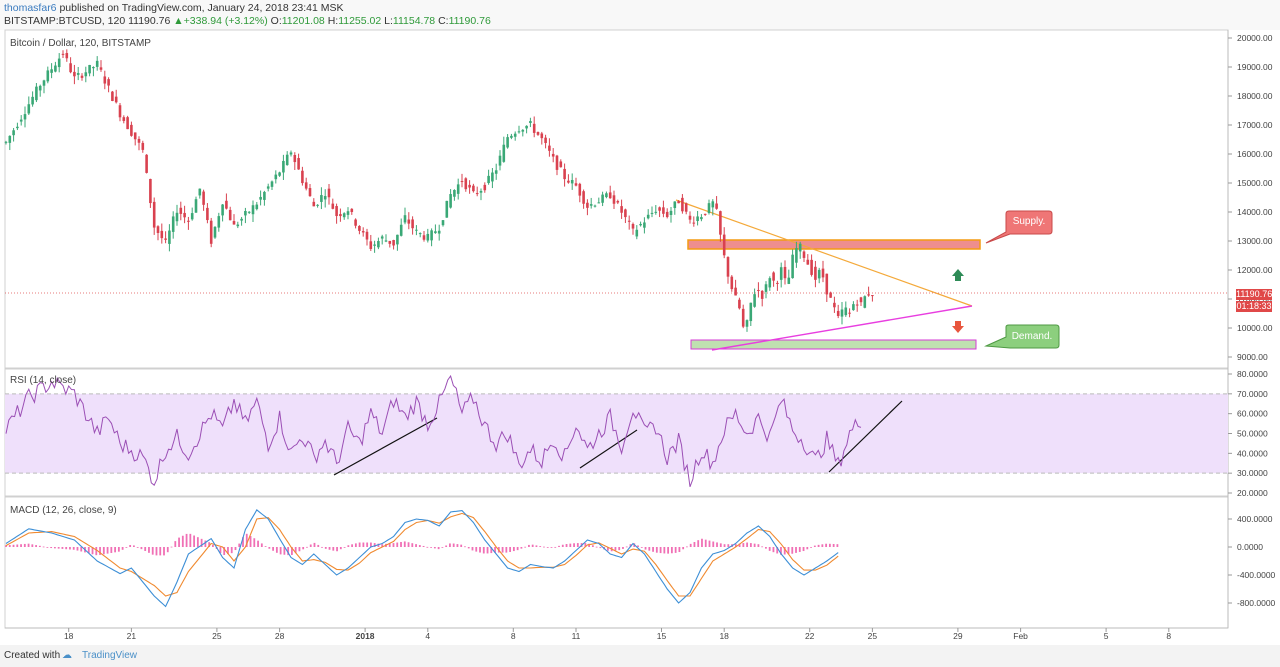 Image resolution: width=1280 pixels, height=667 pixels. Describe the element at coordinates (1252, 414) in the screenshot. I see `rsi-tick-label: 60.0000` at that location.